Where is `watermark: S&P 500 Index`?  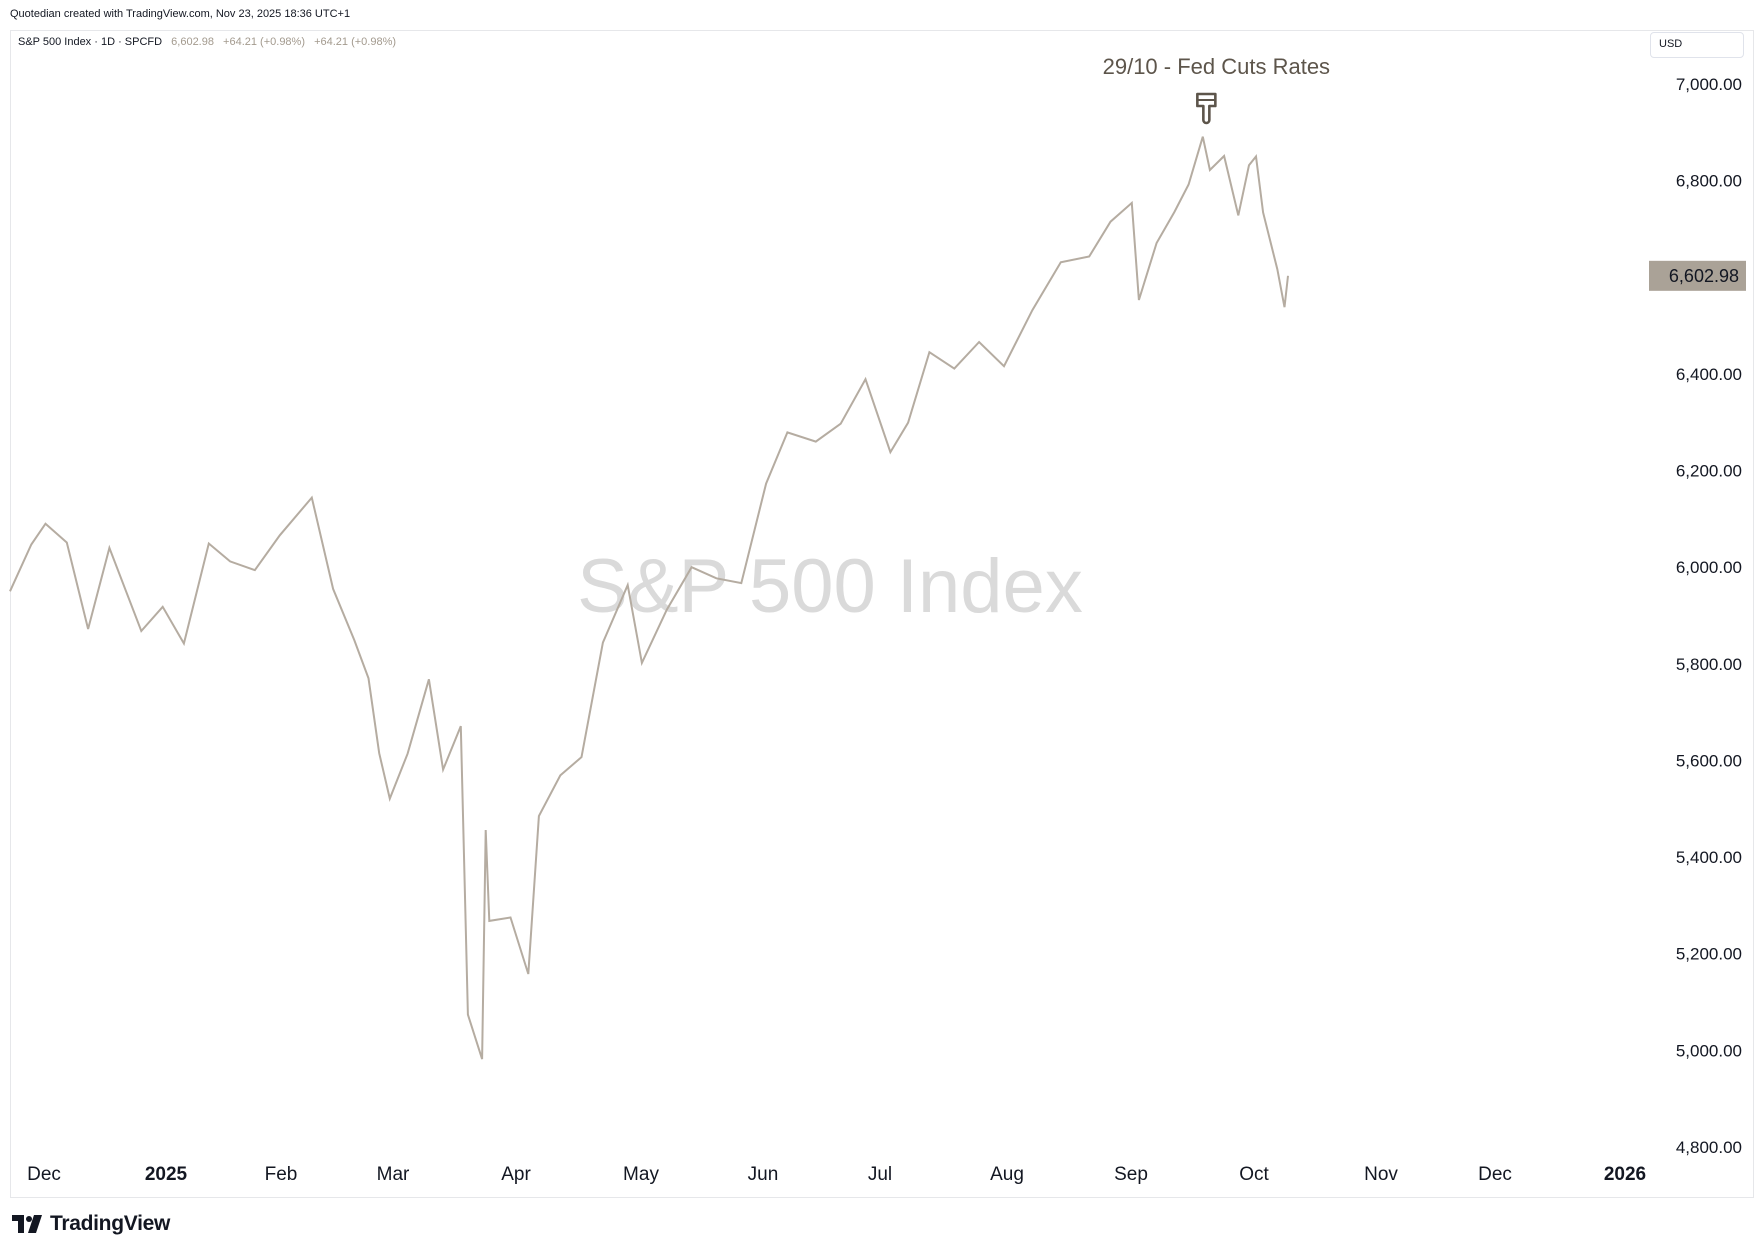 watermark: S&P 500 Index is located at coordinates (830, 586).